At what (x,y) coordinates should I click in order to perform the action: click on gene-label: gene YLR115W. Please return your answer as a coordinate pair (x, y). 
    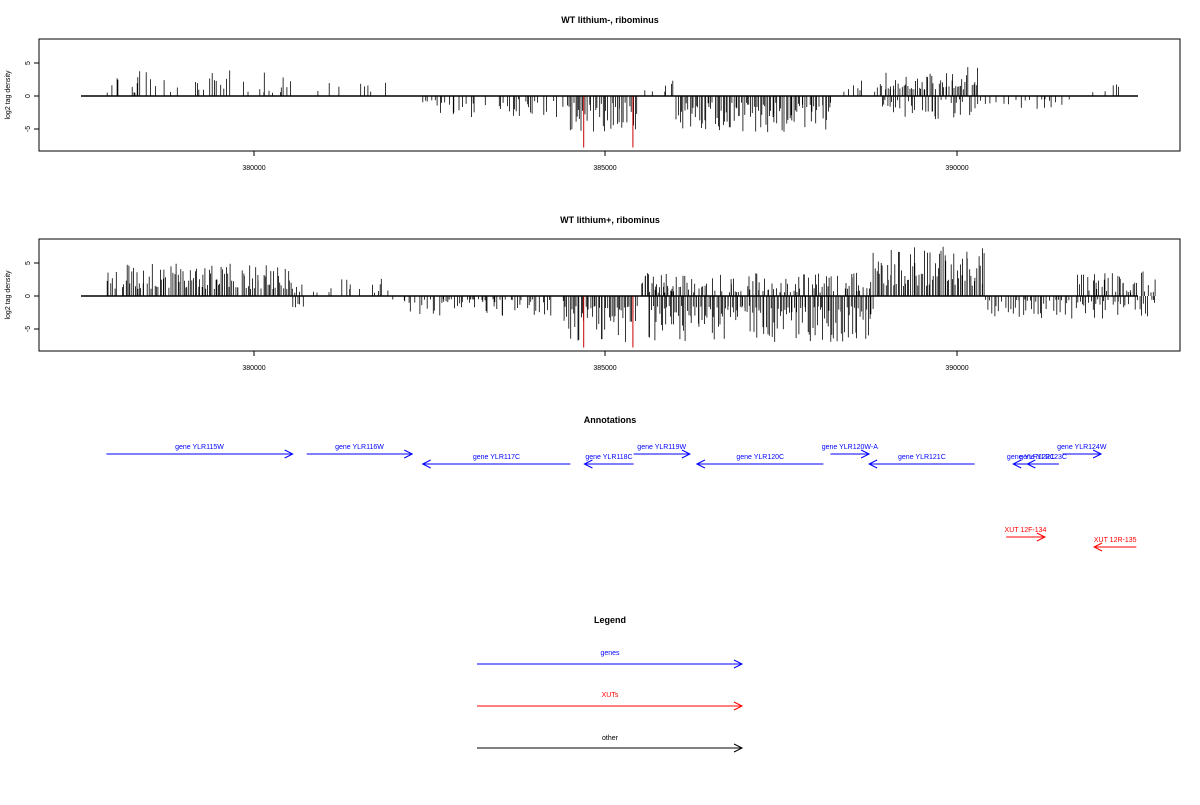
    Looking at the image, I should click on (199, 447).